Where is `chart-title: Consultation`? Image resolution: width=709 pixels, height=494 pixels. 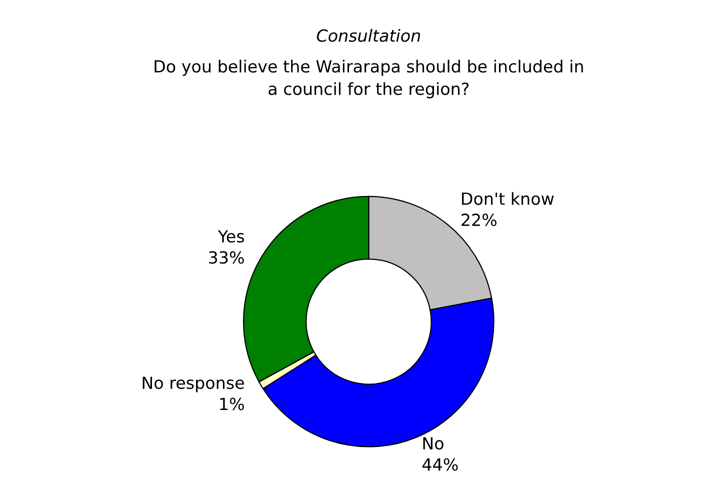 chart-title: Consultation is located at coordinates (368, 35).